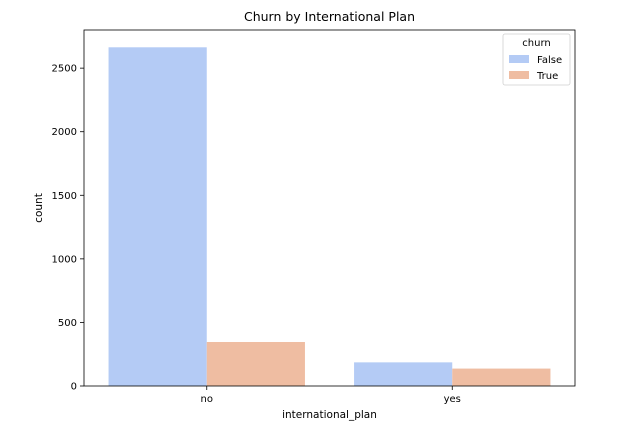 The height and width of the screenshot is (442, 633). What do you see at coordinates (157, 216) in the screenshot?
I see `bar-no-false` at bounding box center [157, 216].